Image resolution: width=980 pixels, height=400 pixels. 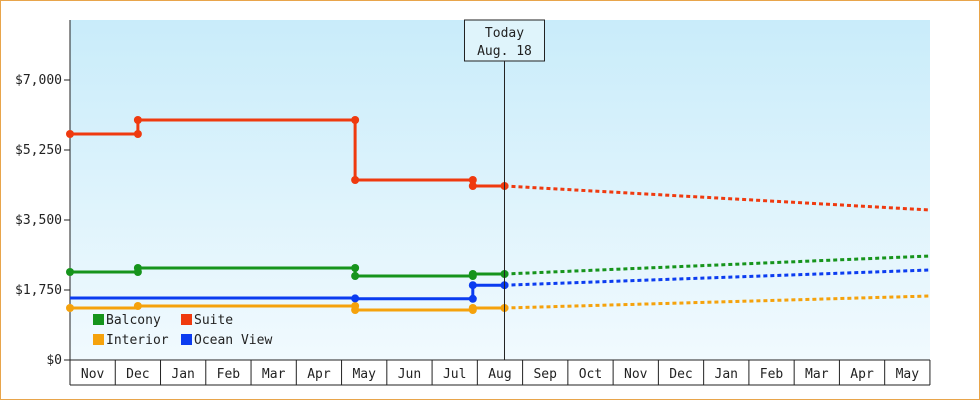 I want to click on x-tick-label: Jun, so click(x=409, y=374).